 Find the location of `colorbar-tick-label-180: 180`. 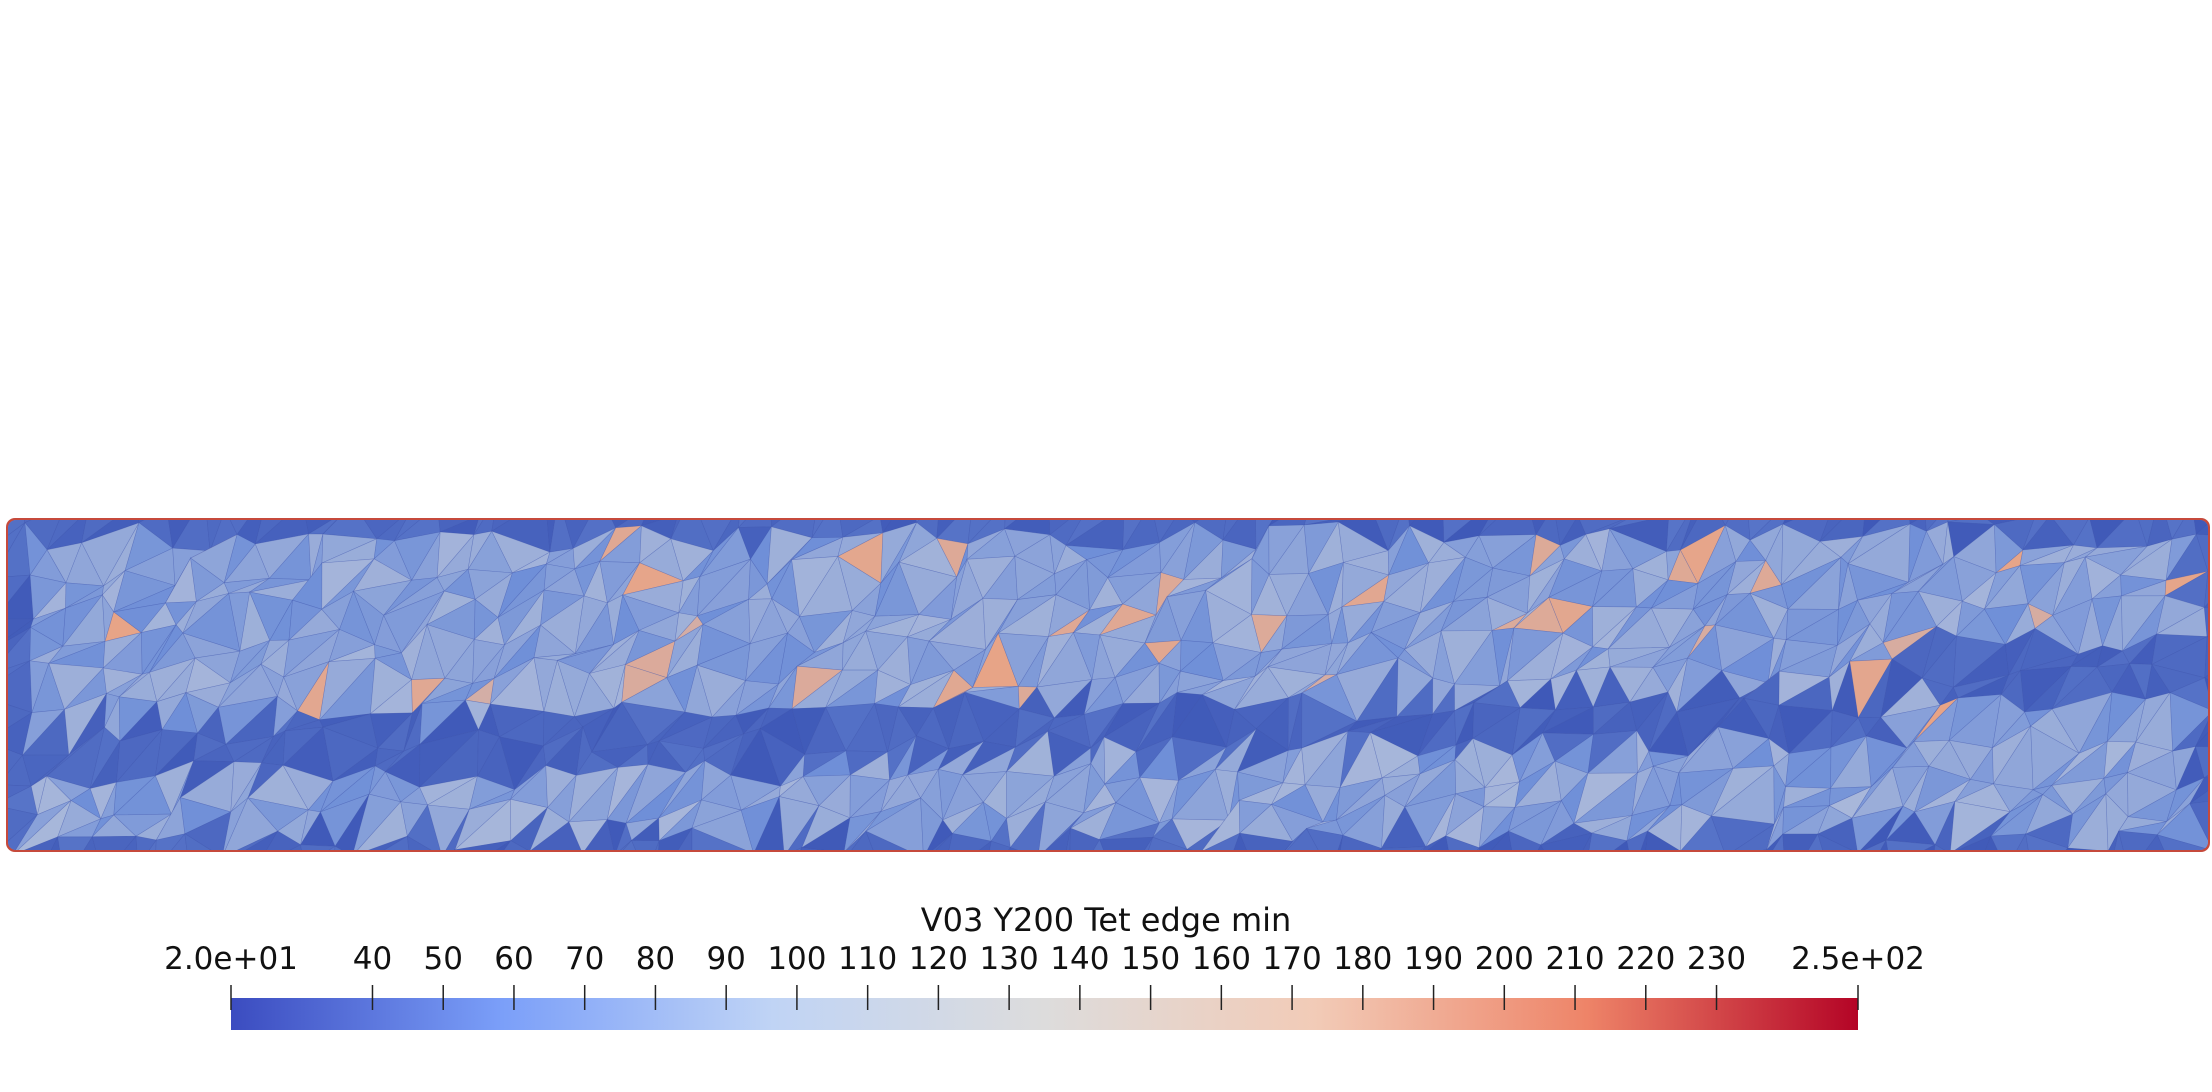

colorbar-tick-label-180: 180 is located at coordinates (1363, 959).